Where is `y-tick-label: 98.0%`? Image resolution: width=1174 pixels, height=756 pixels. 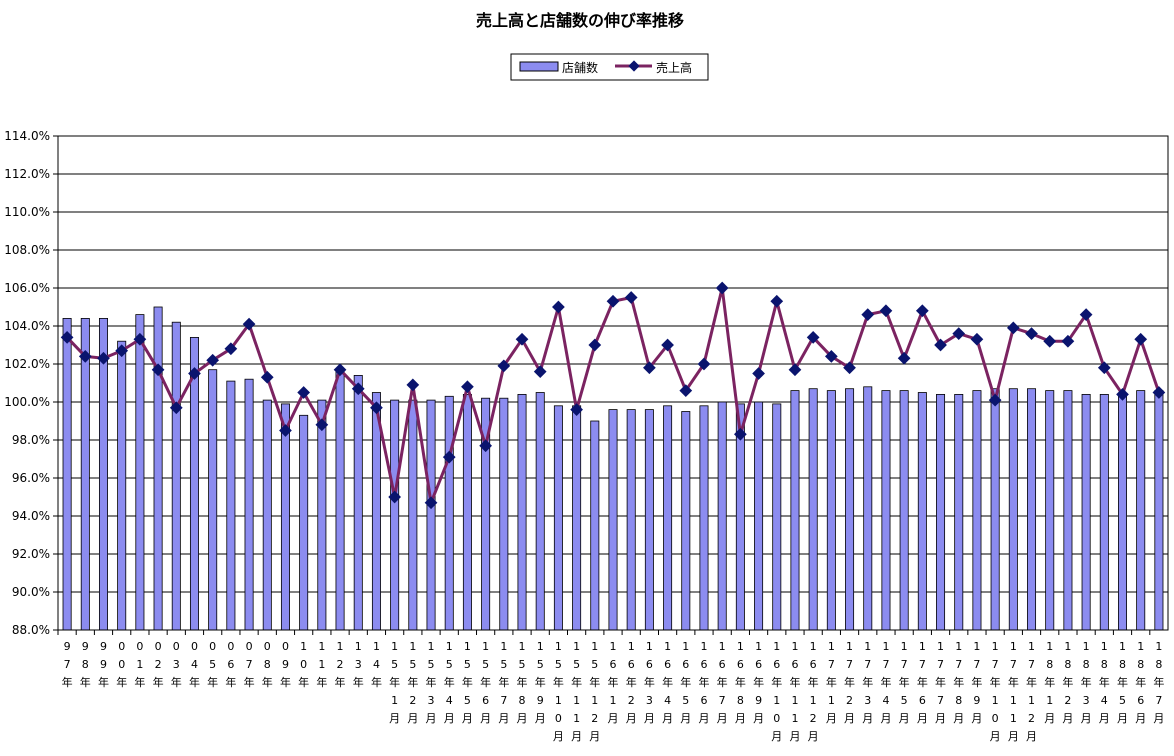 y-tick-label: 98.0% is located at coordinates (31, 440).